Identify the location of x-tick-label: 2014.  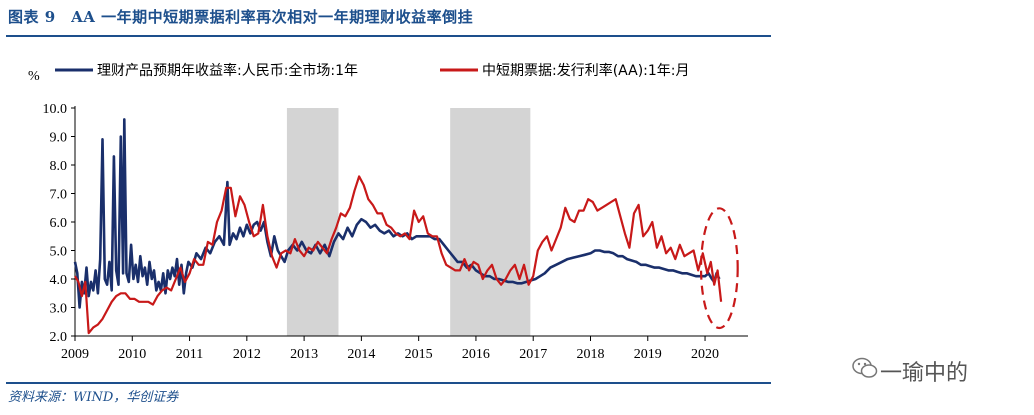
(361, 354).